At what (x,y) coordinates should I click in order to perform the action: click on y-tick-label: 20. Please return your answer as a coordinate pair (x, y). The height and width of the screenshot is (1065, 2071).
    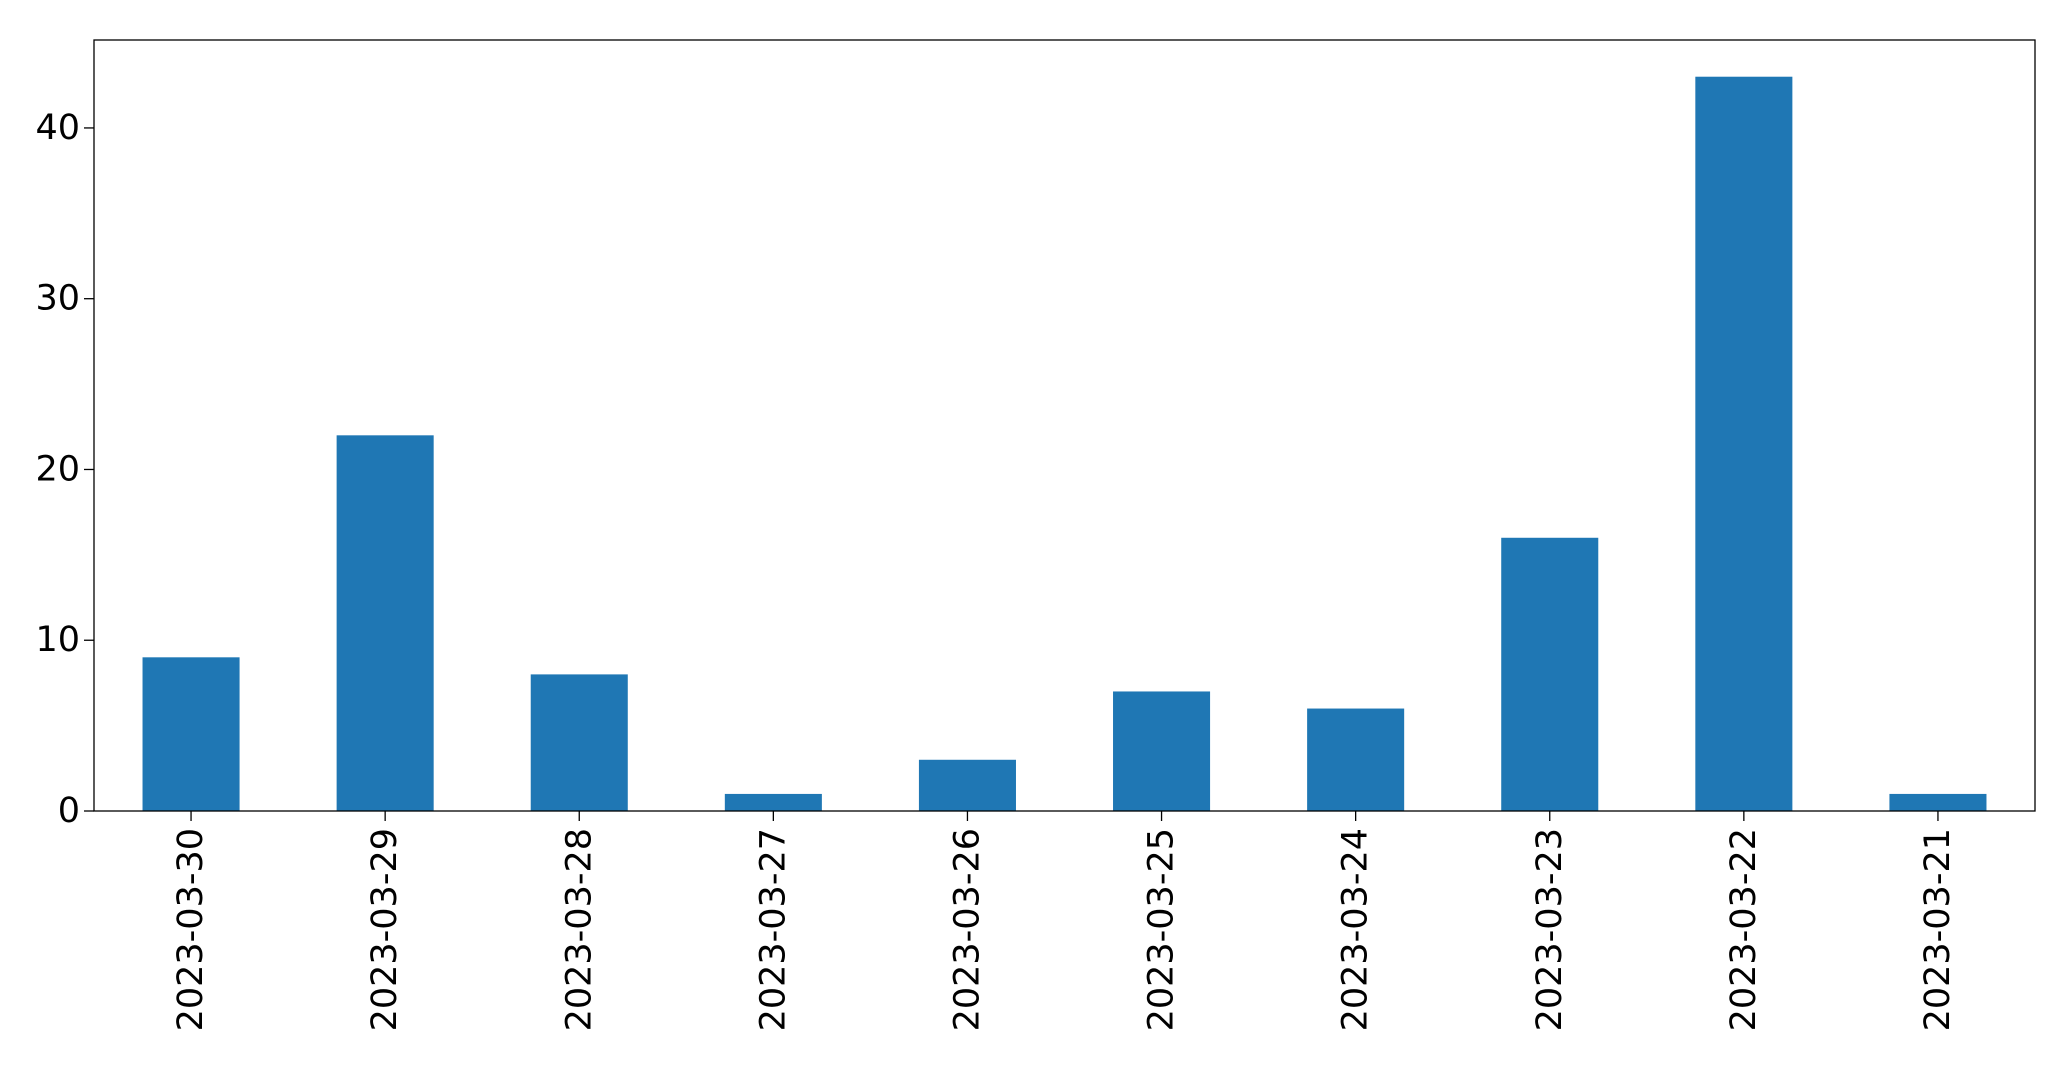
    Looking at the image, I should click on (57, 469).